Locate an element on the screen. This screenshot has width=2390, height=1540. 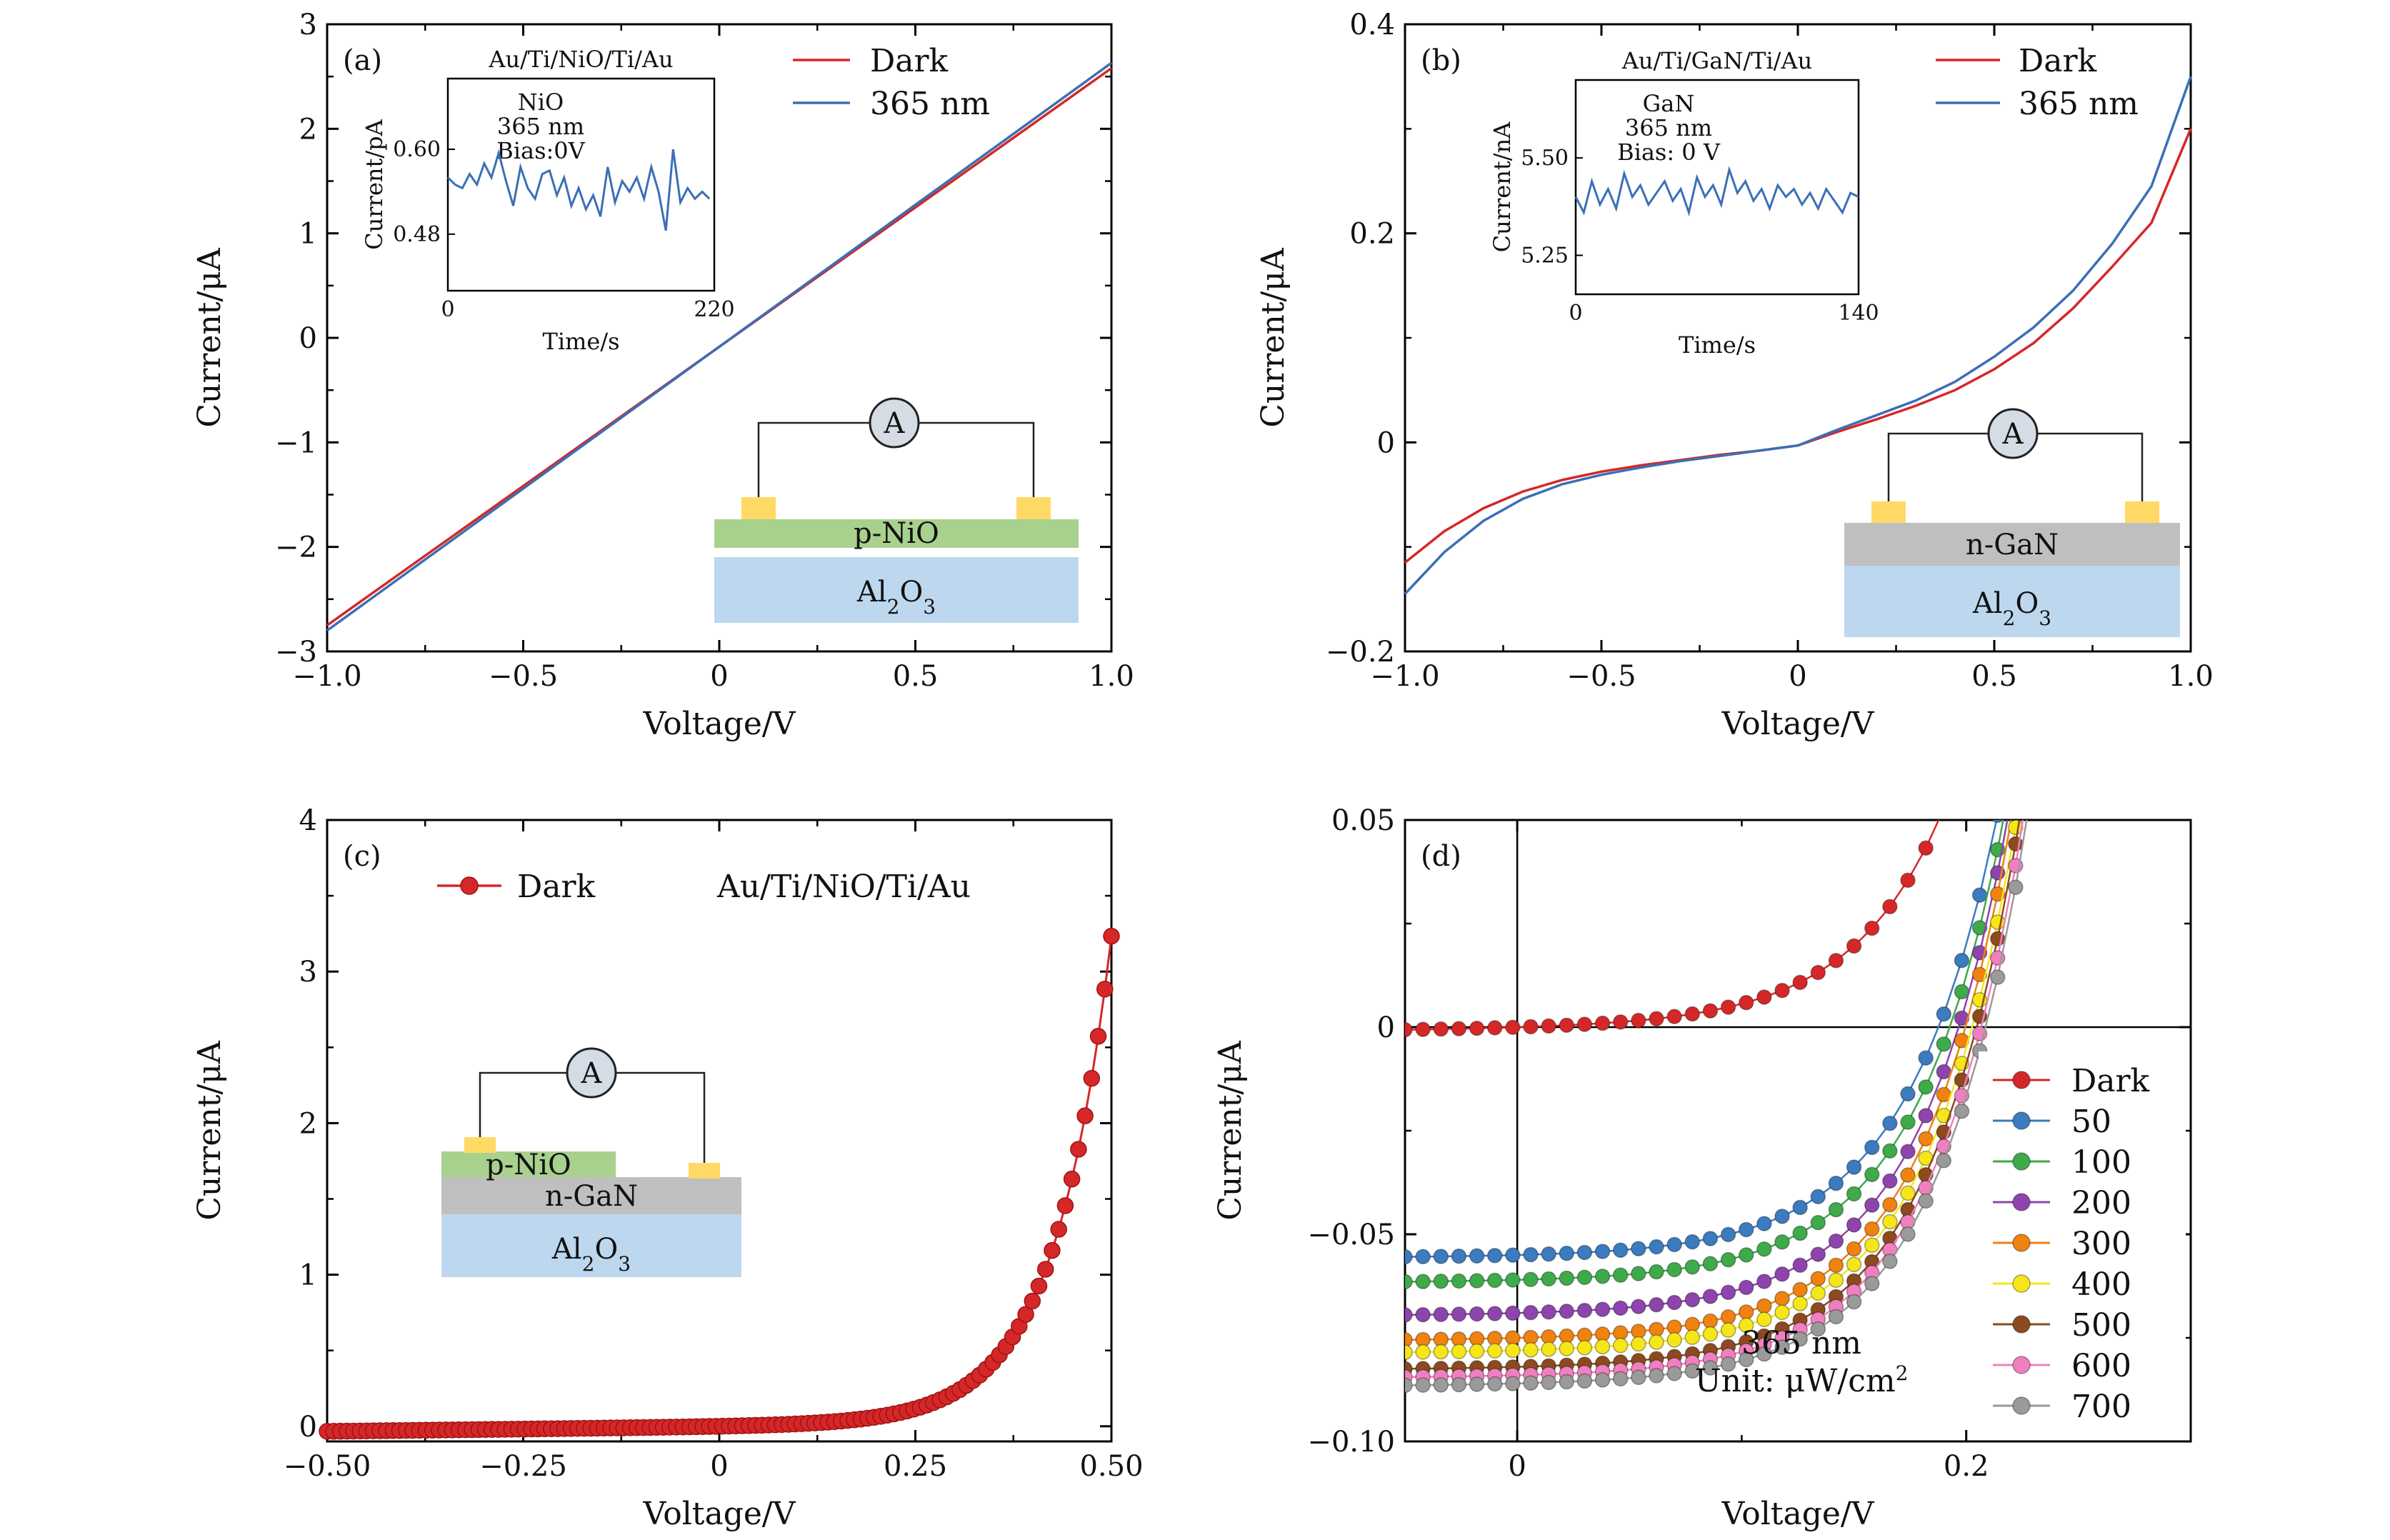
inset-y-tick-label: 0.48 is located at coordinates (417, 234).